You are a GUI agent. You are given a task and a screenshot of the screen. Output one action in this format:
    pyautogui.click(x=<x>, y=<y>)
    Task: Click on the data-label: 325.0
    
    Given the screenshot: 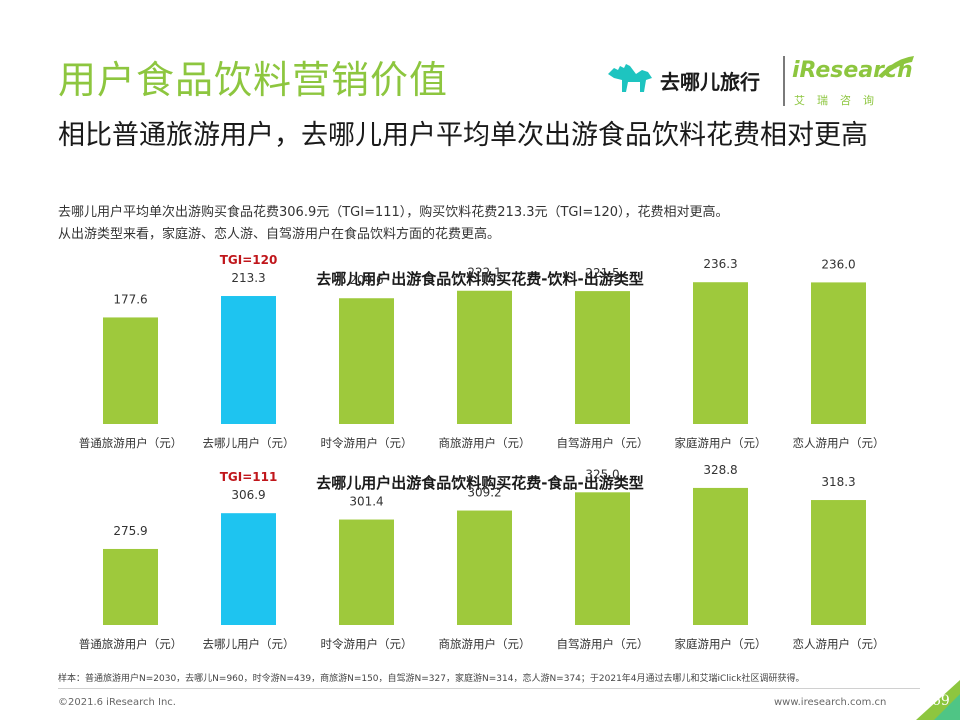 What is the action you would take?
    pyautogui.click(x=602, y=474)
    